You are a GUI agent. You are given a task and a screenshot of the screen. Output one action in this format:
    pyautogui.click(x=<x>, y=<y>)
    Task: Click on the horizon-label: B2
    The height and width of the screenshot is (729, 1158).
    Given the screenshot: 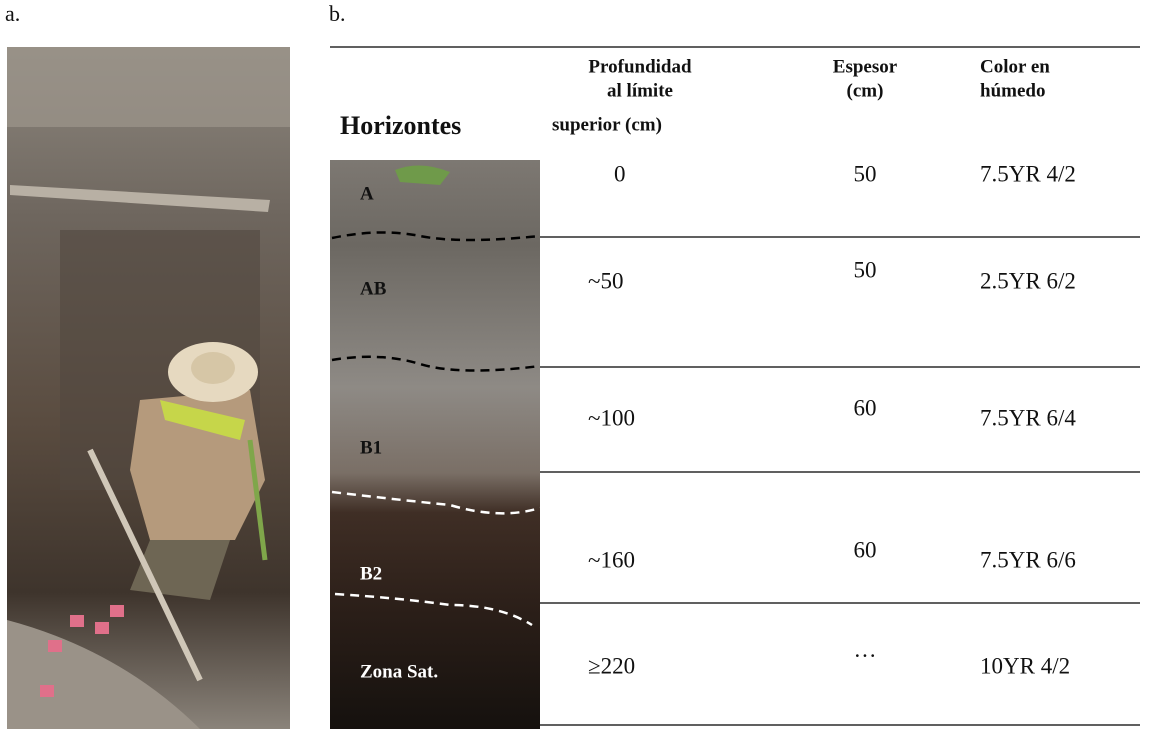 What is the action you would take?
    pyautogui.click(x=371, y=573)
    